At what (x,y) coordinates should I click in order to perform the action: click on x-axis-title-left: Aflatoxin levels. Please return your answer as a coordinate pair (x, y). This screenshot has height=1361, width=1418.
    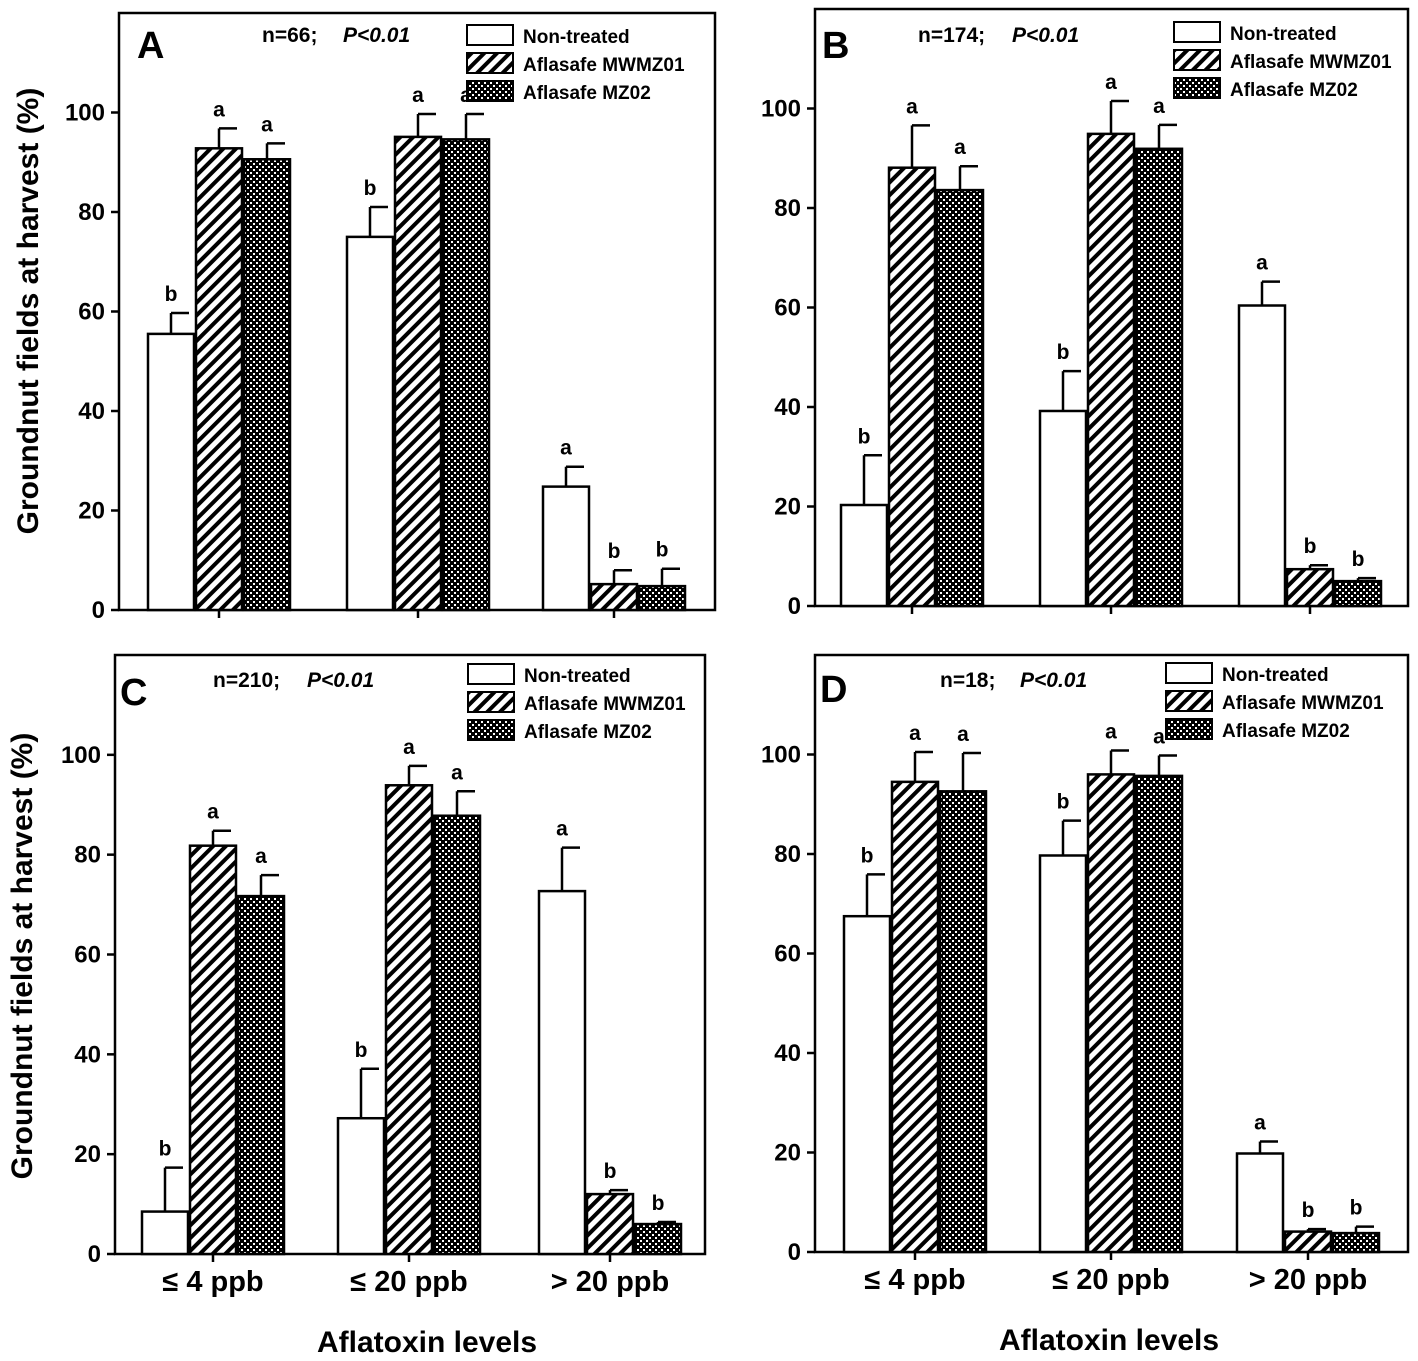
    Looking at the image, I should click on (427, 1342).